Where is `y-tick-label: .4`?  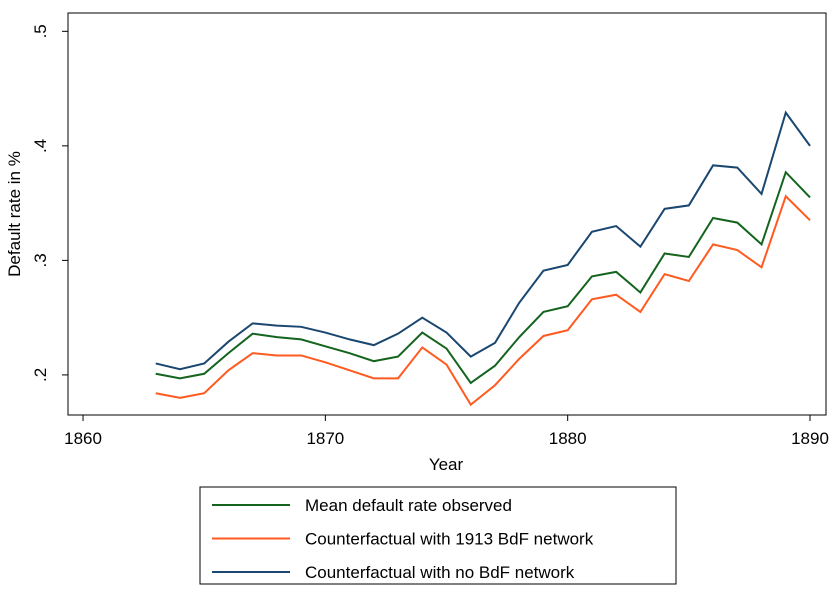
y-tick-label: .4 is located at coordinates (40, 146).